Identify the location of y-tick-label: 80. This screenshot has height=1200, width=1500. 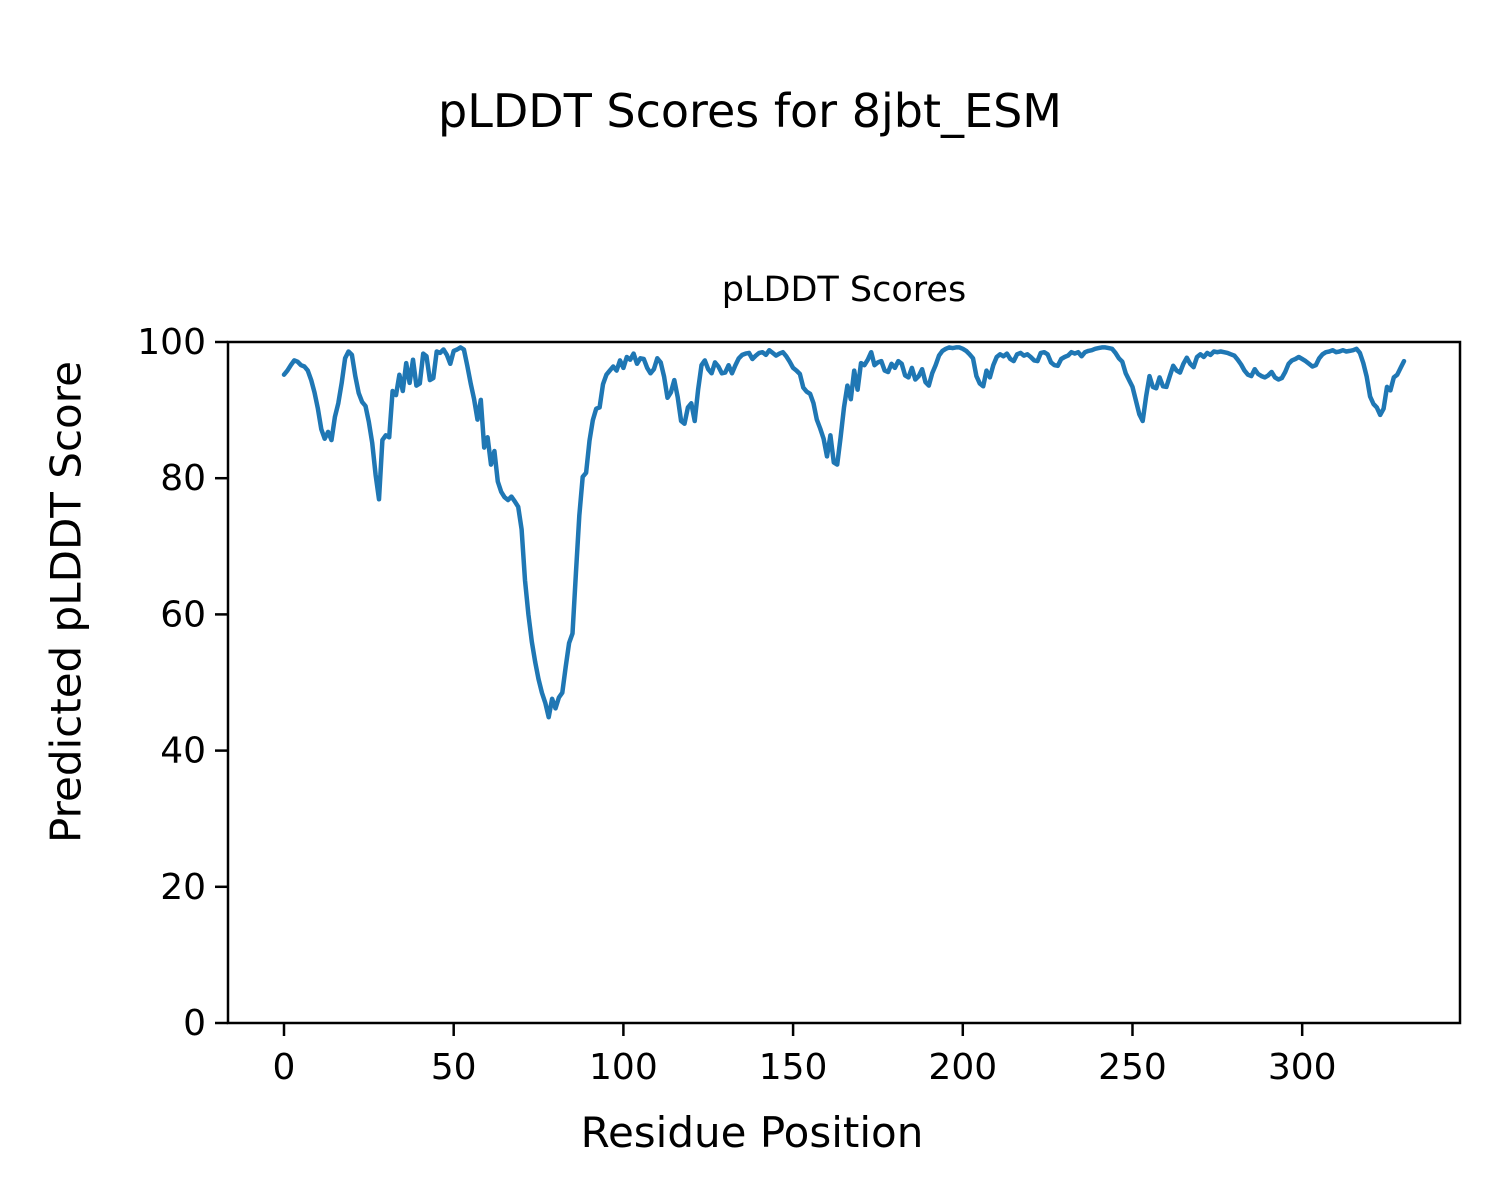
(183, 478).